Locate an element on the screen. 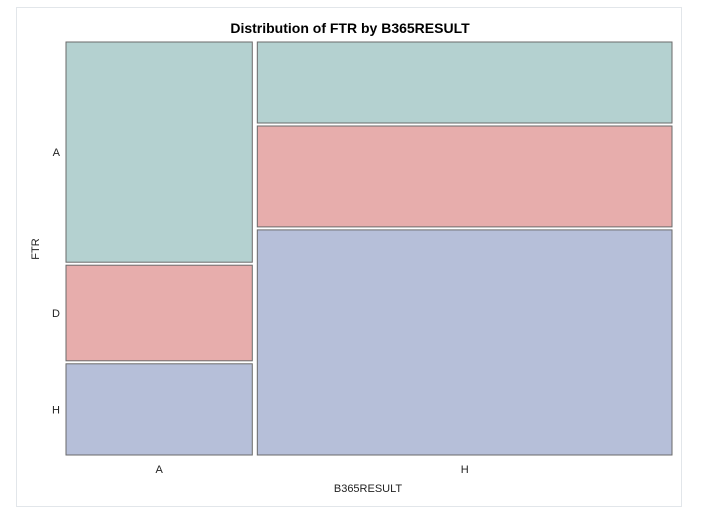  mosaic-tile-a-h is located at coordinates (159, 409).